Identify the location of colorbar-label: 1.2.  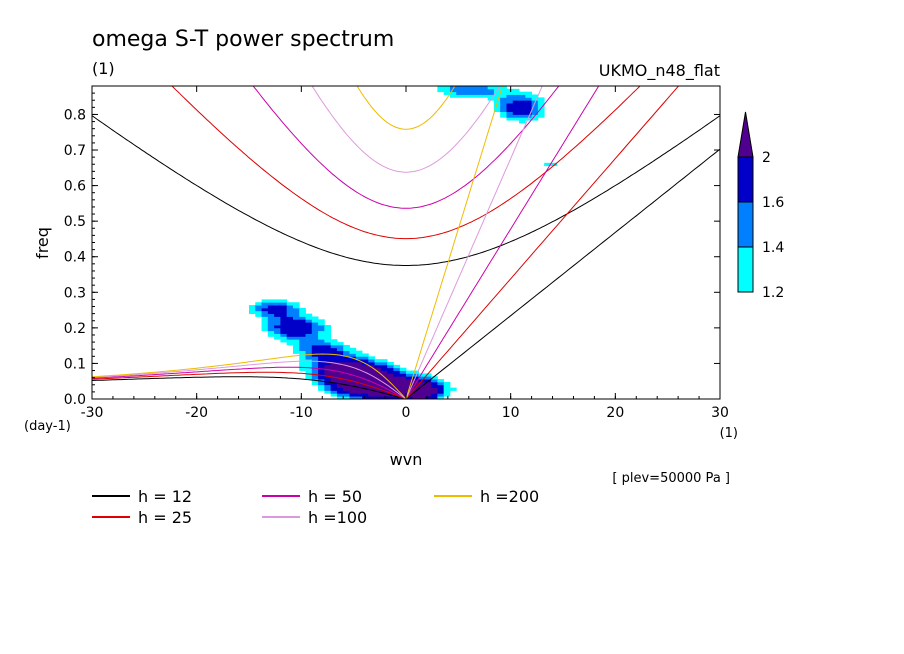
(773, 293).